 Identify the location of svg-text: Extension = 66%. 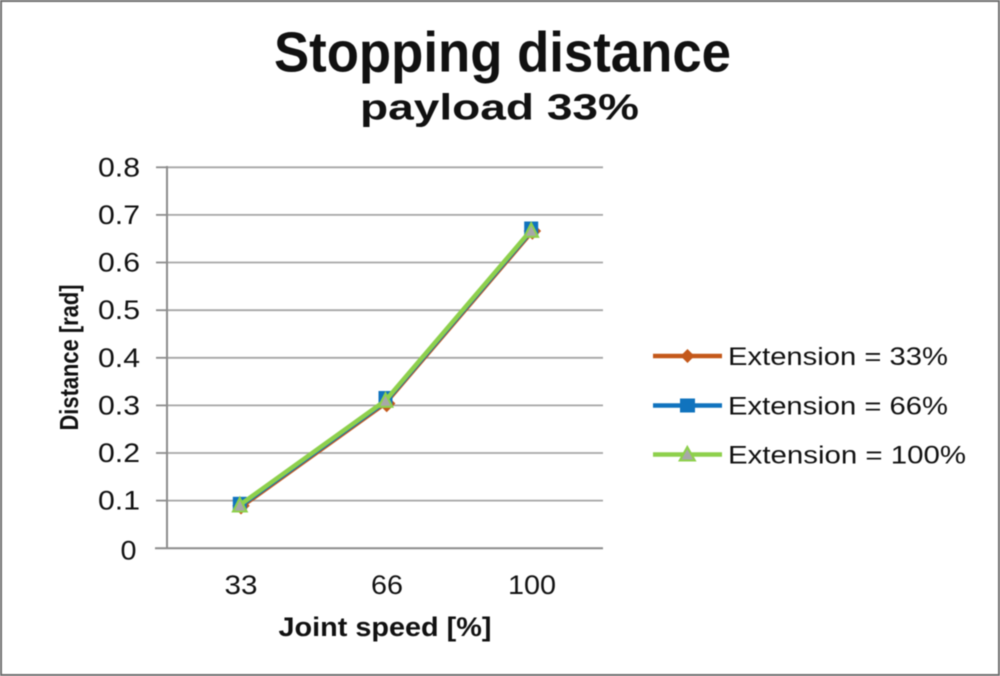
(838, 407).